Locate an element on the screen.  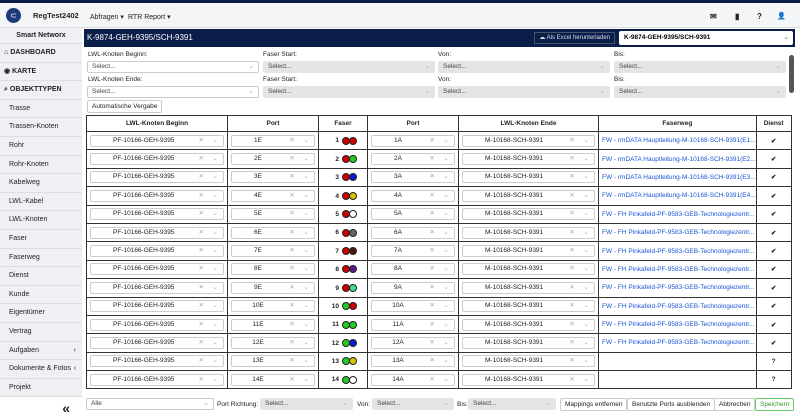
end-port-select: 4A ✕ ⌄ is located at coordinates (413, 195).